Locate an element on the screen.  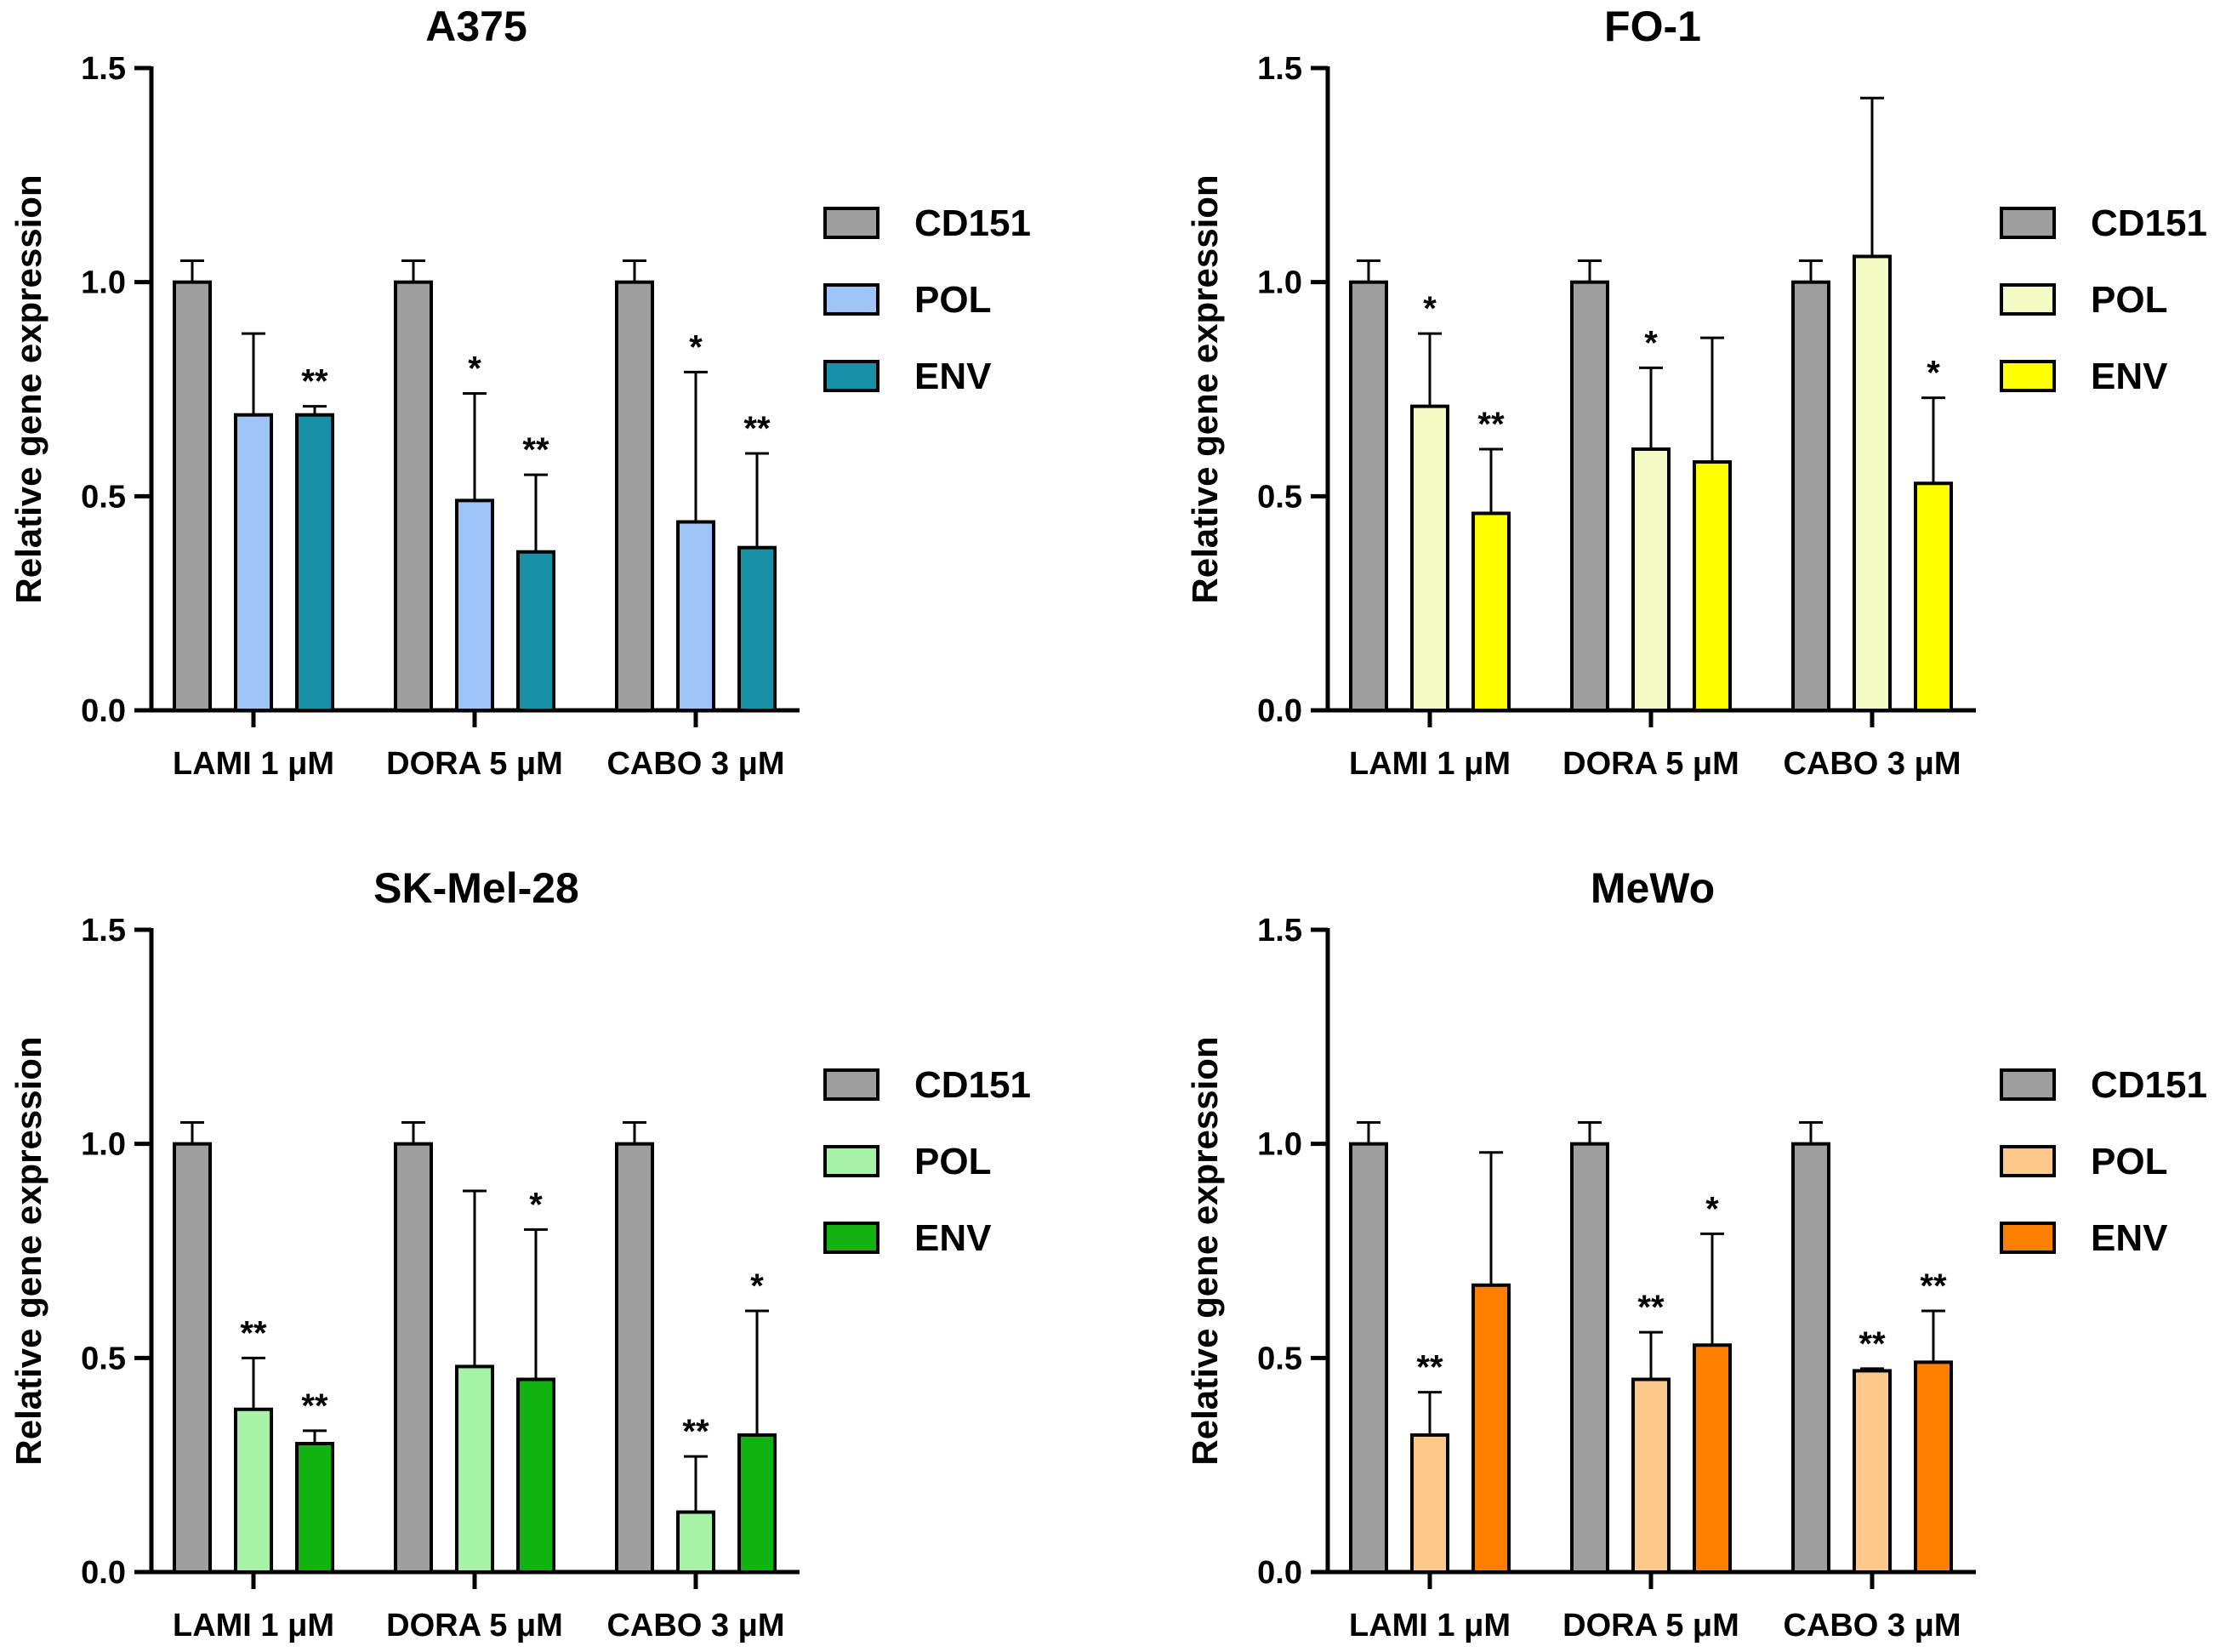
chart-title: A375 is located at coordinates (476, 26).